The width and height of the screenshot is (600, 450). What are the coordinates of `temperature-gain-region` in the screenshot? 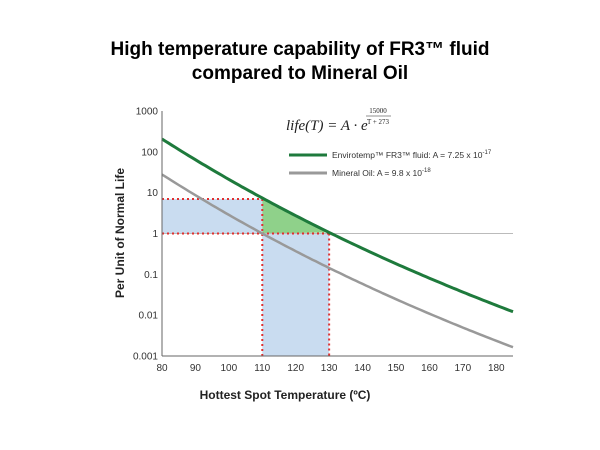 It's located at (296, 294).